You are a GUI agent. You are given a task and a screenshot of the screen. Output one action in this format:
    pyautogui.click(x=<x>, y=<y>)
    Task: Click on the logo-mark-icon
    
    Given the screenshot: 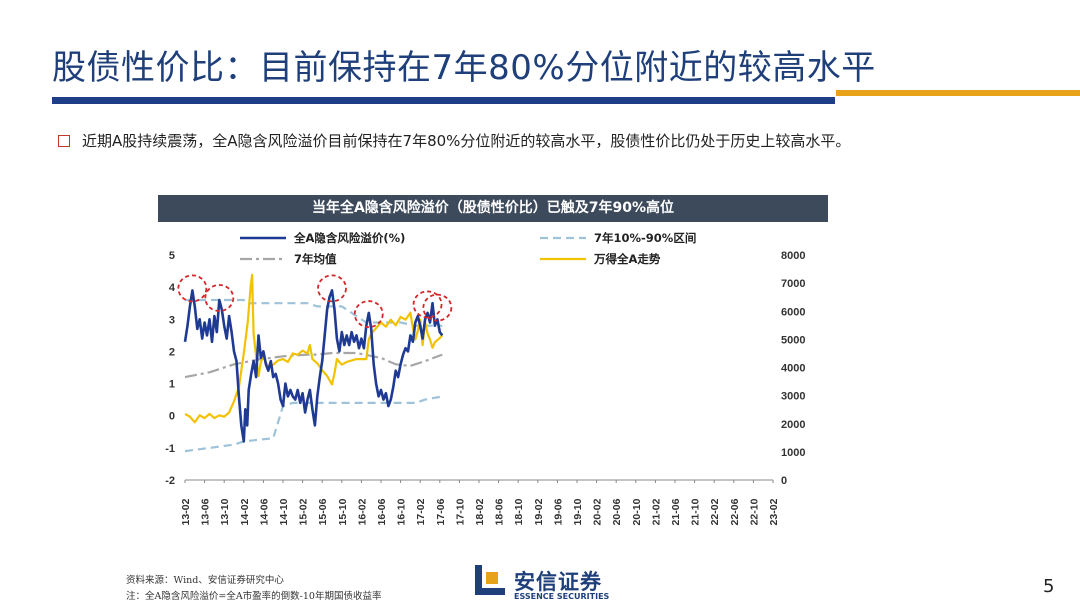 What is the action you would take?
    pyautogui.click(x=490, y=580)
    